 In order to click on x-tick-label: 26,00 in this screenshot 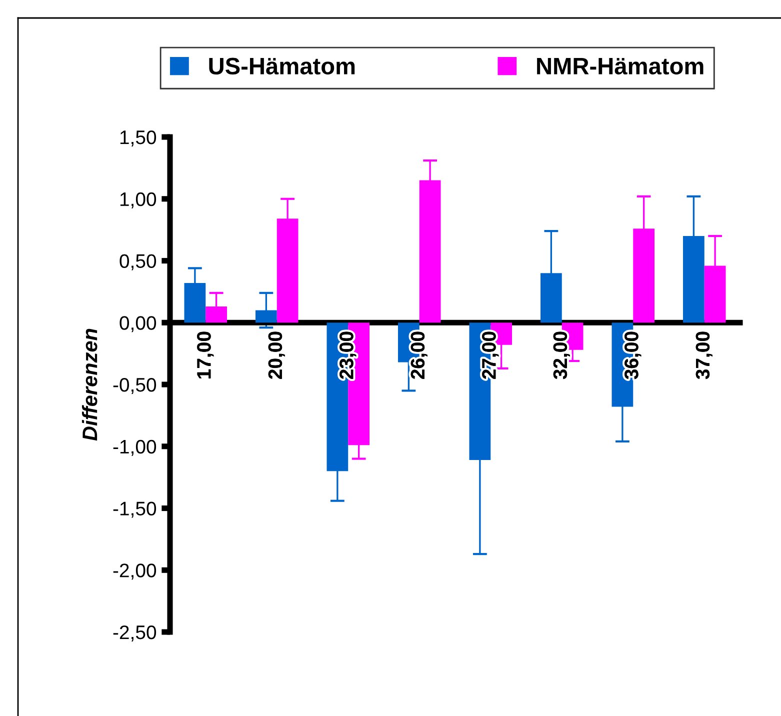, I will do `click(419, 355)`.